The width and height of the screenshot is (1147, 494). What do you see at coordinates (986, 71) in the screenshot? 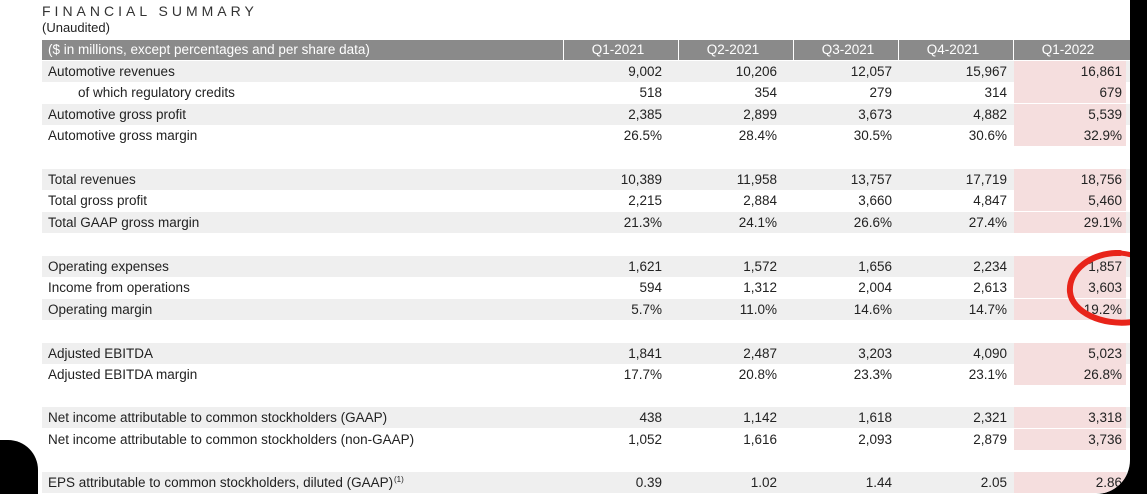
I see `cell-q4-2021: 15,967` at bounding box center [986, 71].